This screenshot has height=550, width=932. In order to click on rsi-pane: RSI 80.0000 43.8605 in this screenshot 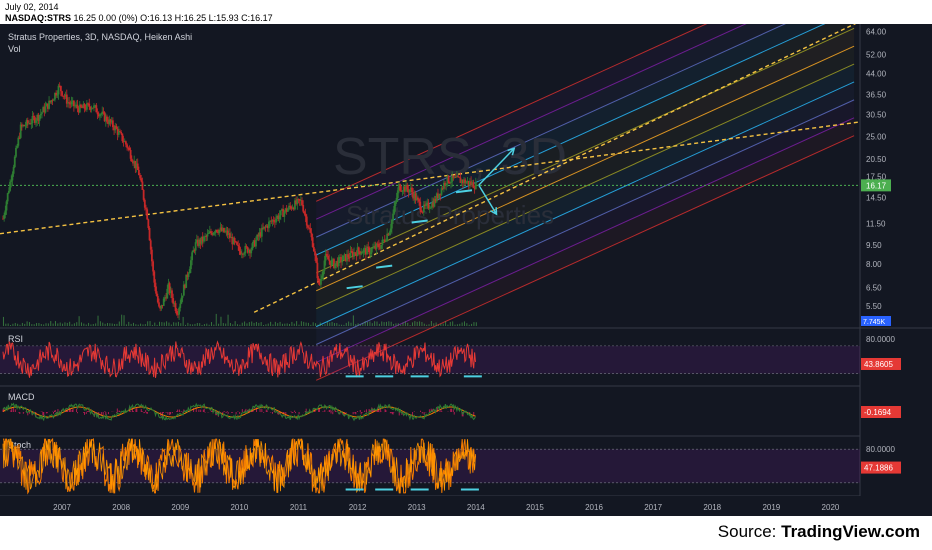, I will do `click(450, 360)`.